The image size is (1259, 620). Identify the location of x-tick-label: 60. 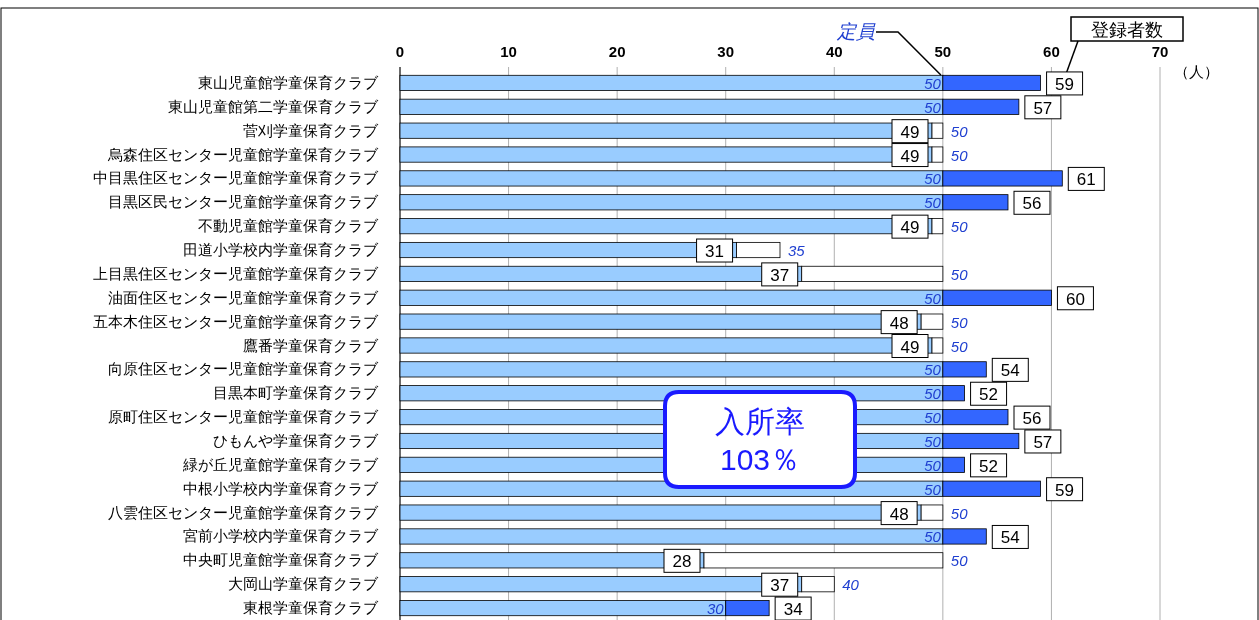
(1051, 51).